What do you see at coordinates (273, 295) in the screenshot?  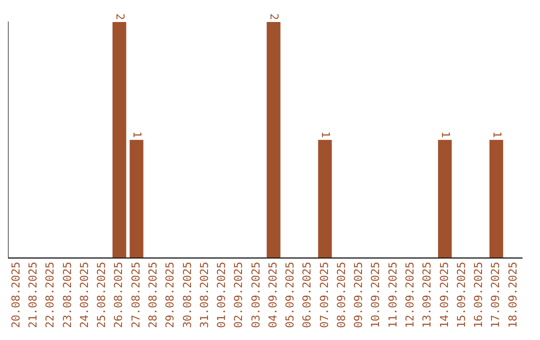 I see `x-tick-label: 04.09.2025` at bounding box center [273, 295].